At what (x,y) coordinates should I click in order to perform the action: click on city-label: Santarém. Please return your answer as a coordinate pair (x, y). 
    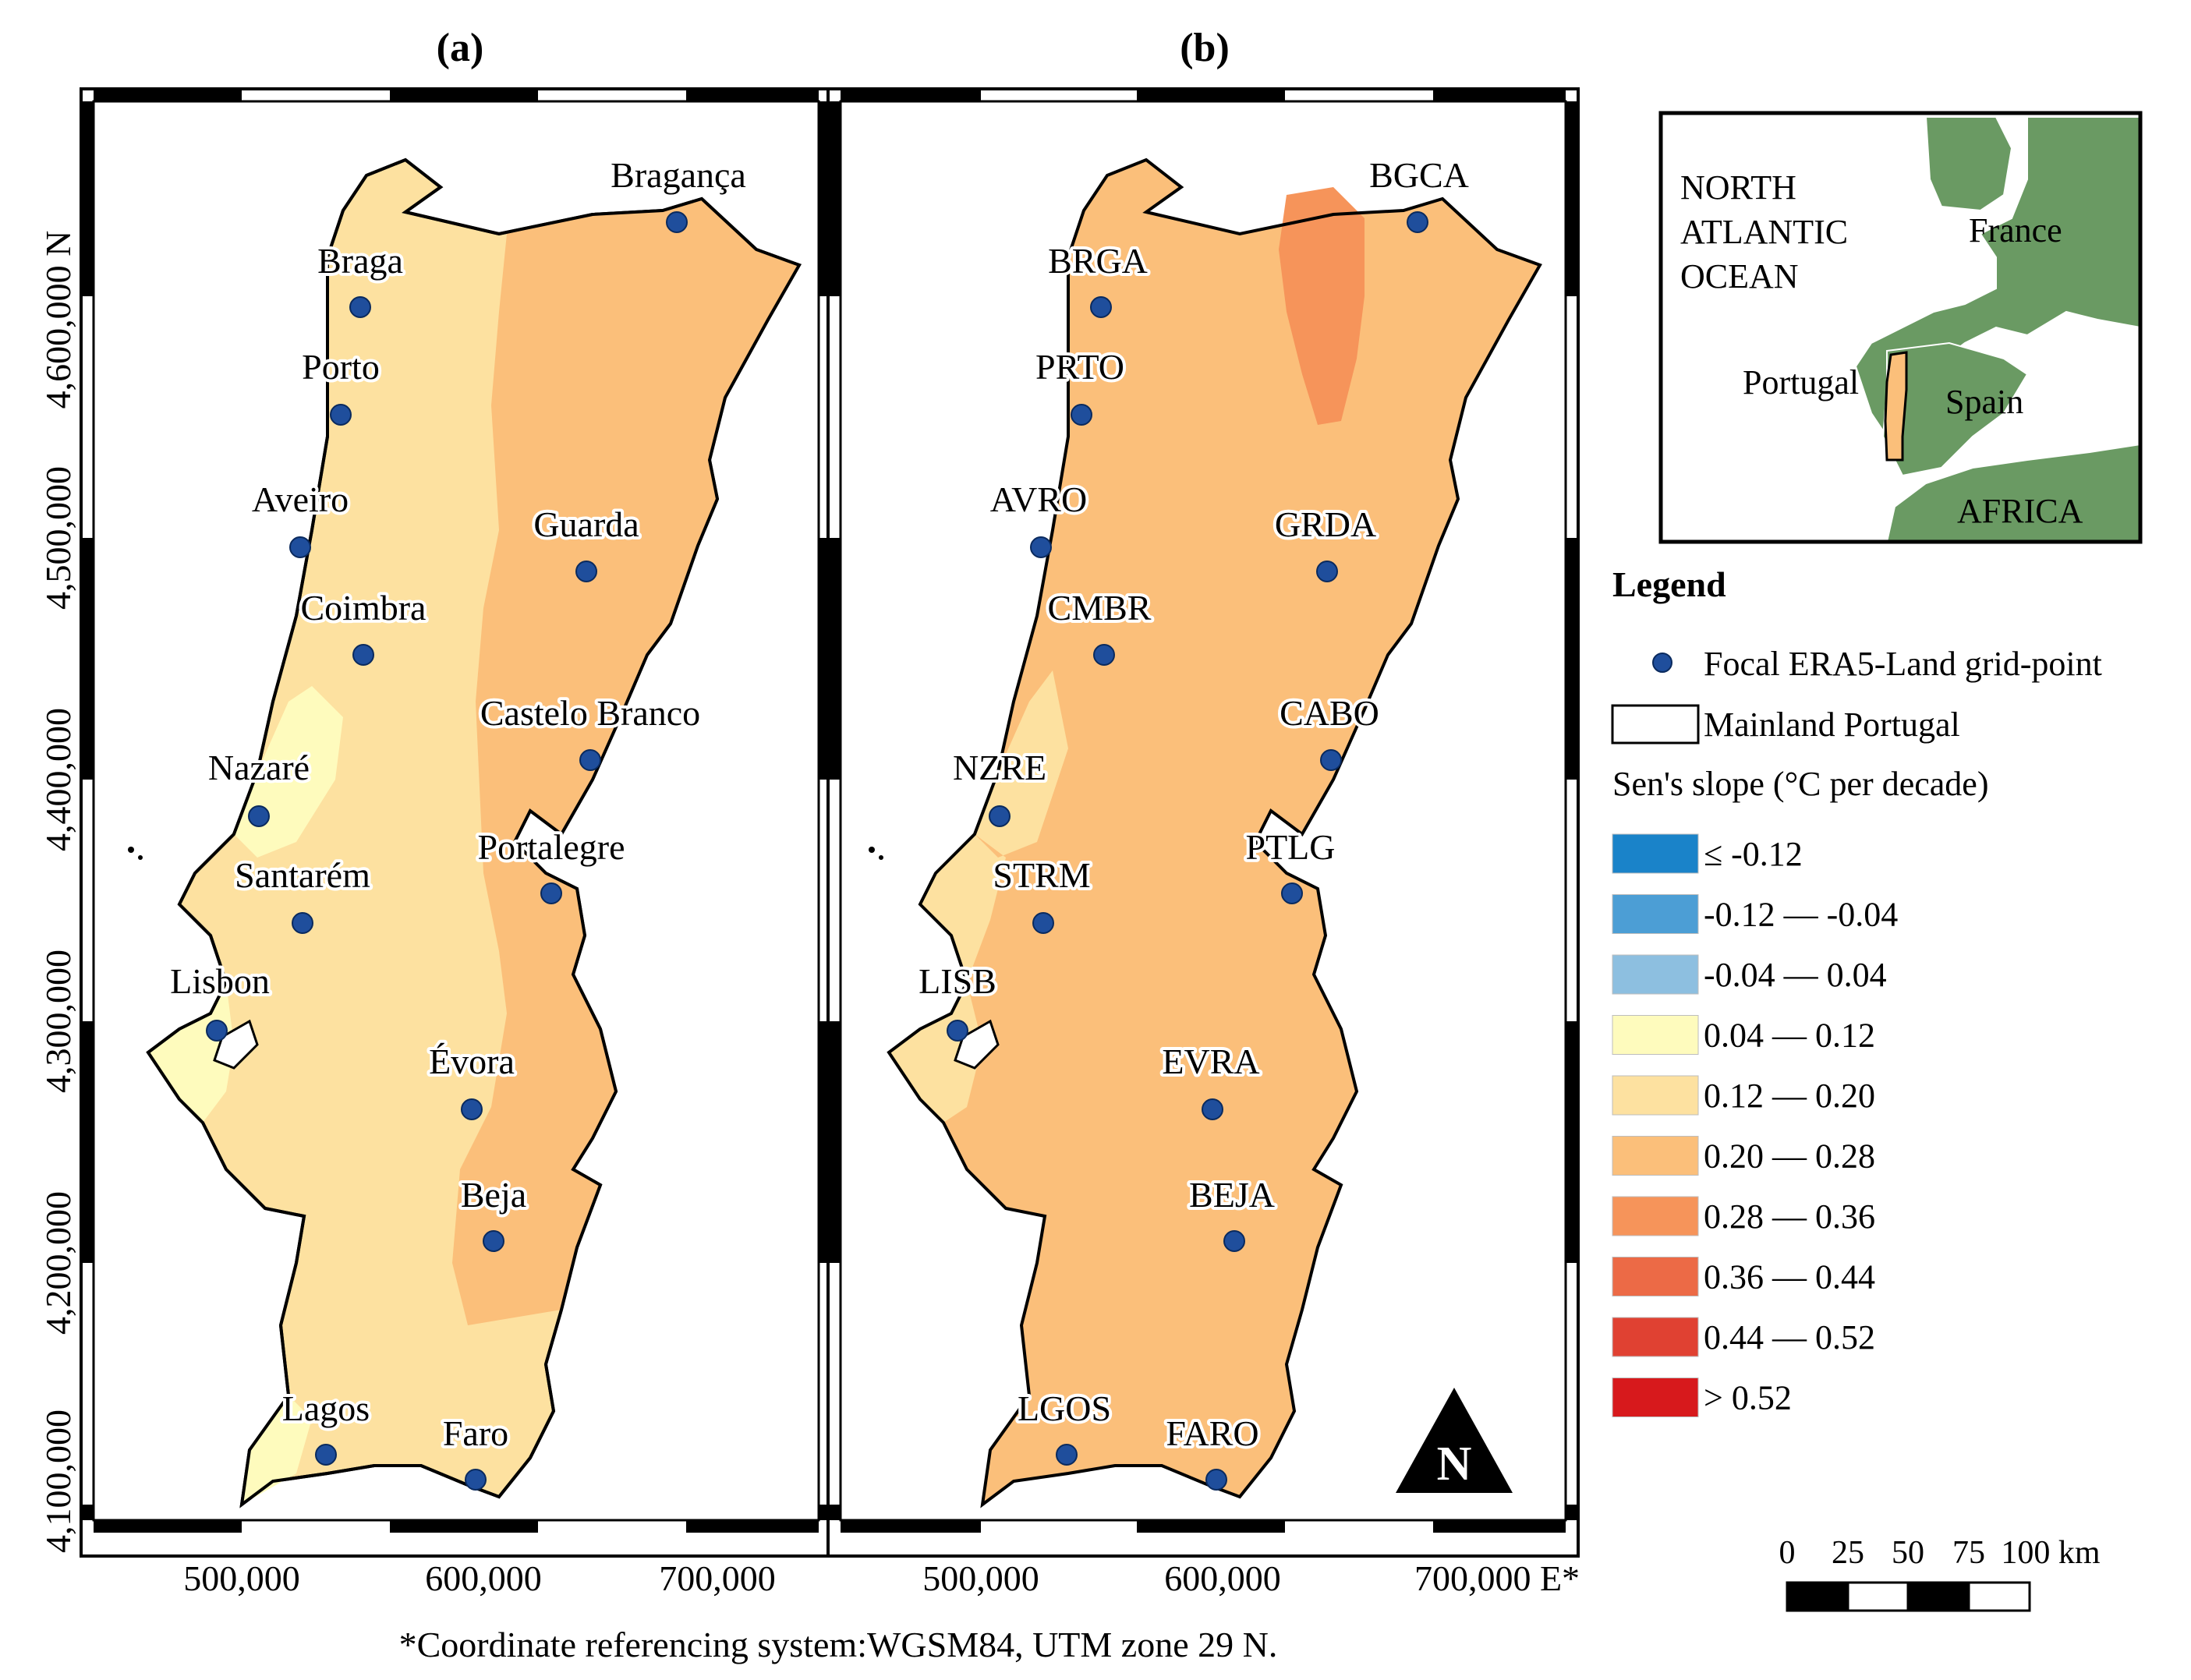
    Looking at the image, I should click on (302, 875).